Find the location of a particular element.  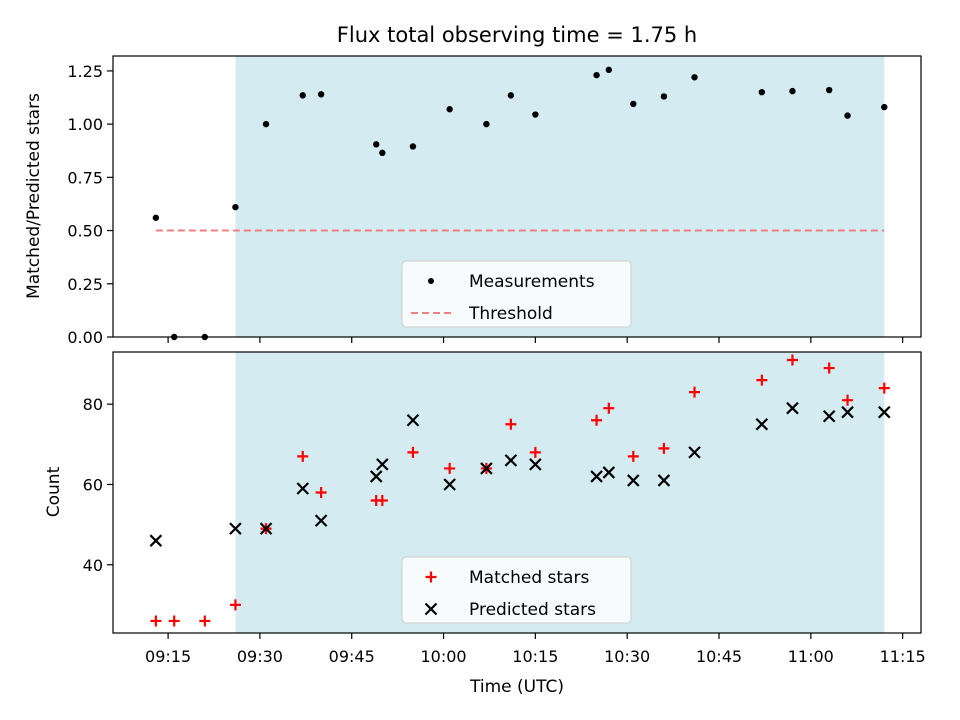

legend-label: Measurements is located at coordinates (532, 282).